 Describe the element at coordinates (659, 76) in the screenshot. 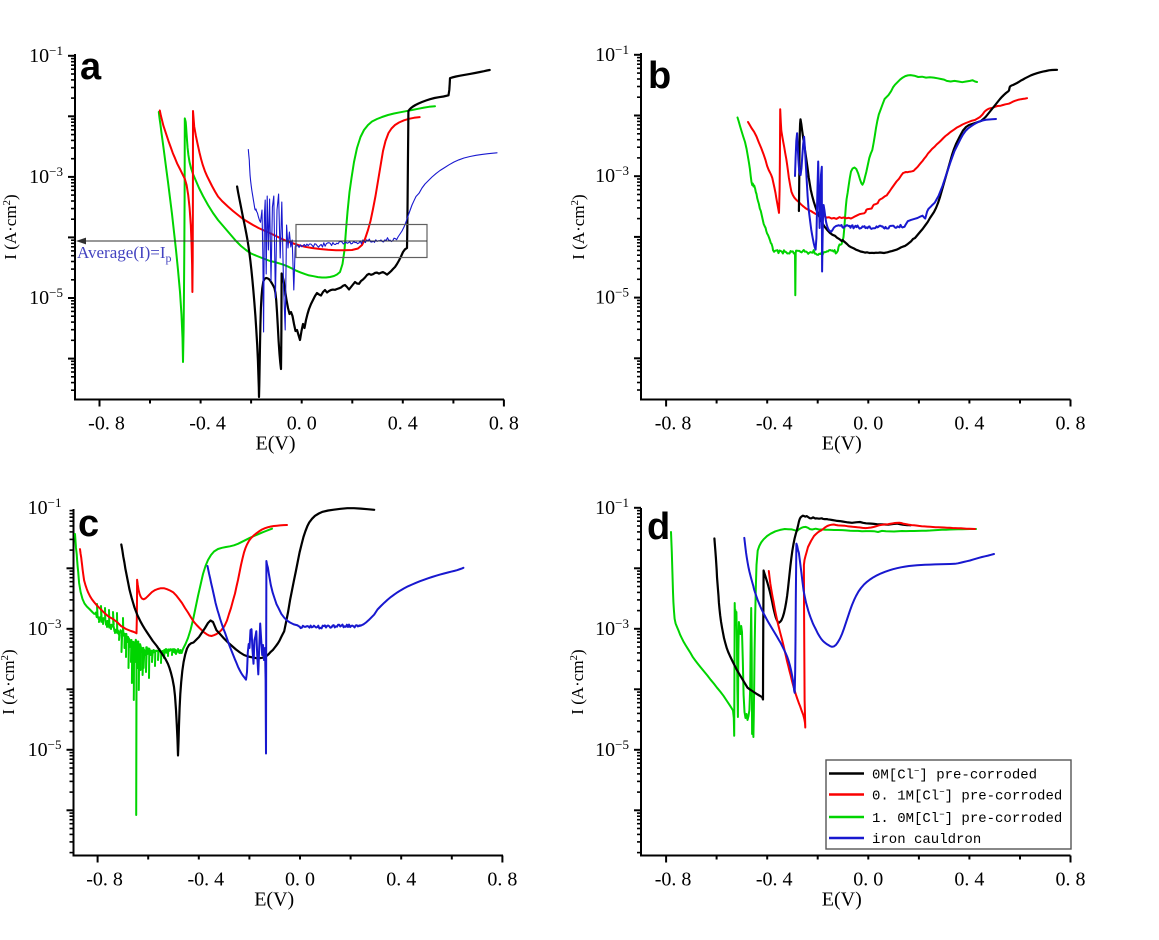

I see `svg-text: b` at that location.